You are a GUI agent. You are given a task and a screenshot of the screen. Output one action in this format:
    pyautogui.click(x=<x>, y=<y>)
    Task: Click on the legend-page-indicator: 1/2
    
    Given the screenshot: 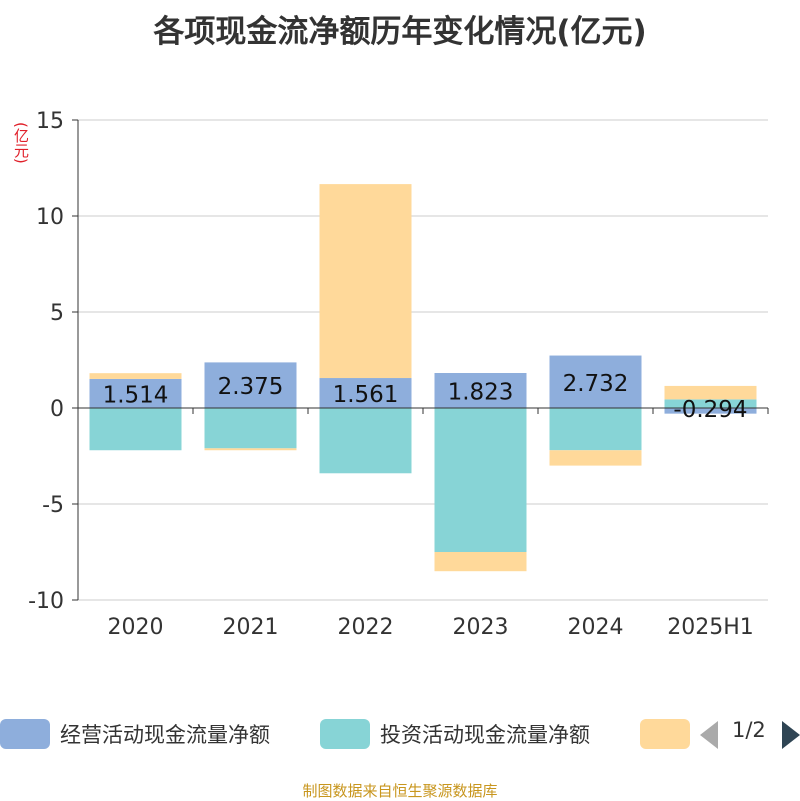 What is the action you would take?
    pyautogui.click(x=749, y=730)
    